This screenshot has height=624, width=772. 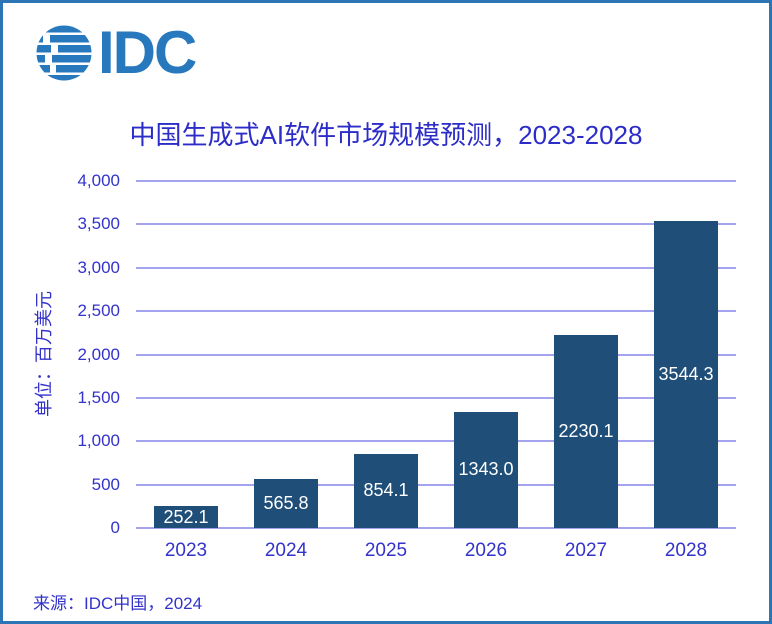 What do you see at coordinates (98, 180) in the screenshot?
I see `y-tick-label: 4,000` at bounding box center [98, 180].